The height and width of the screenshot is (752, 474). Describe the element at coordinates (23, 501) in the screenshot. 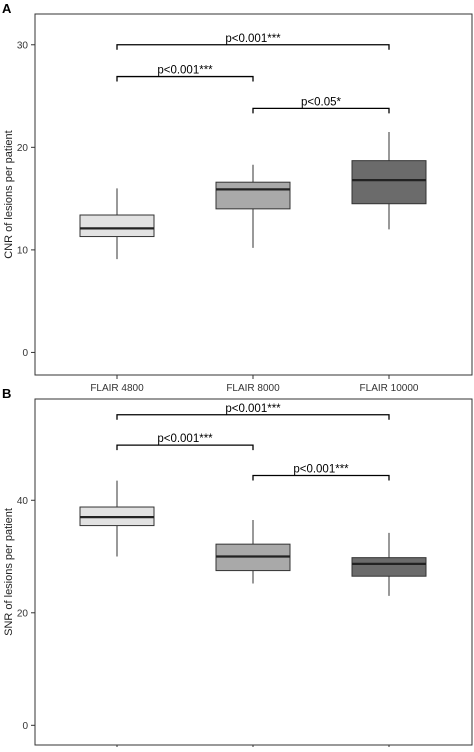

I see `y-tick-label: 40` at that location.